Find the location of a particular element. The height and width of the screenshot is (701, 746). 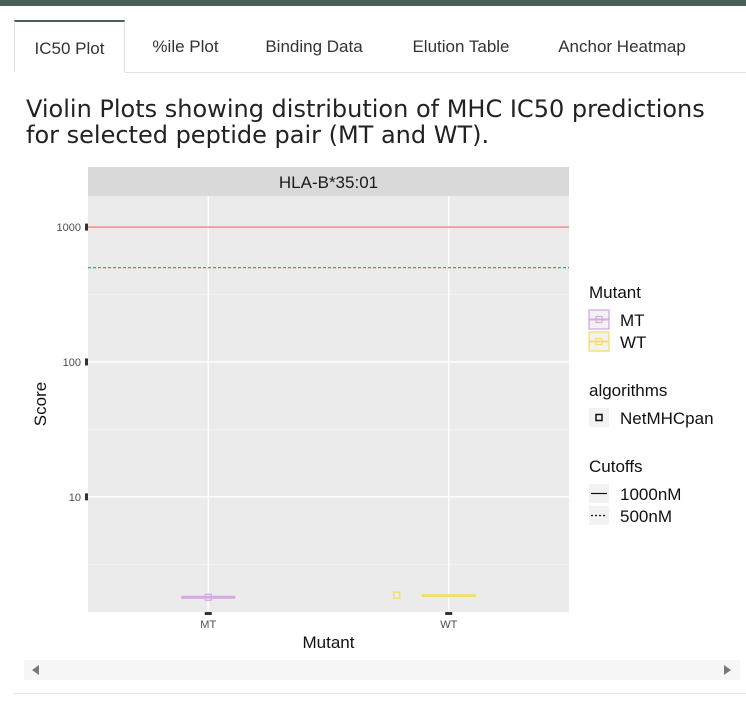

violin-MT is located at coordinates (208, 597).